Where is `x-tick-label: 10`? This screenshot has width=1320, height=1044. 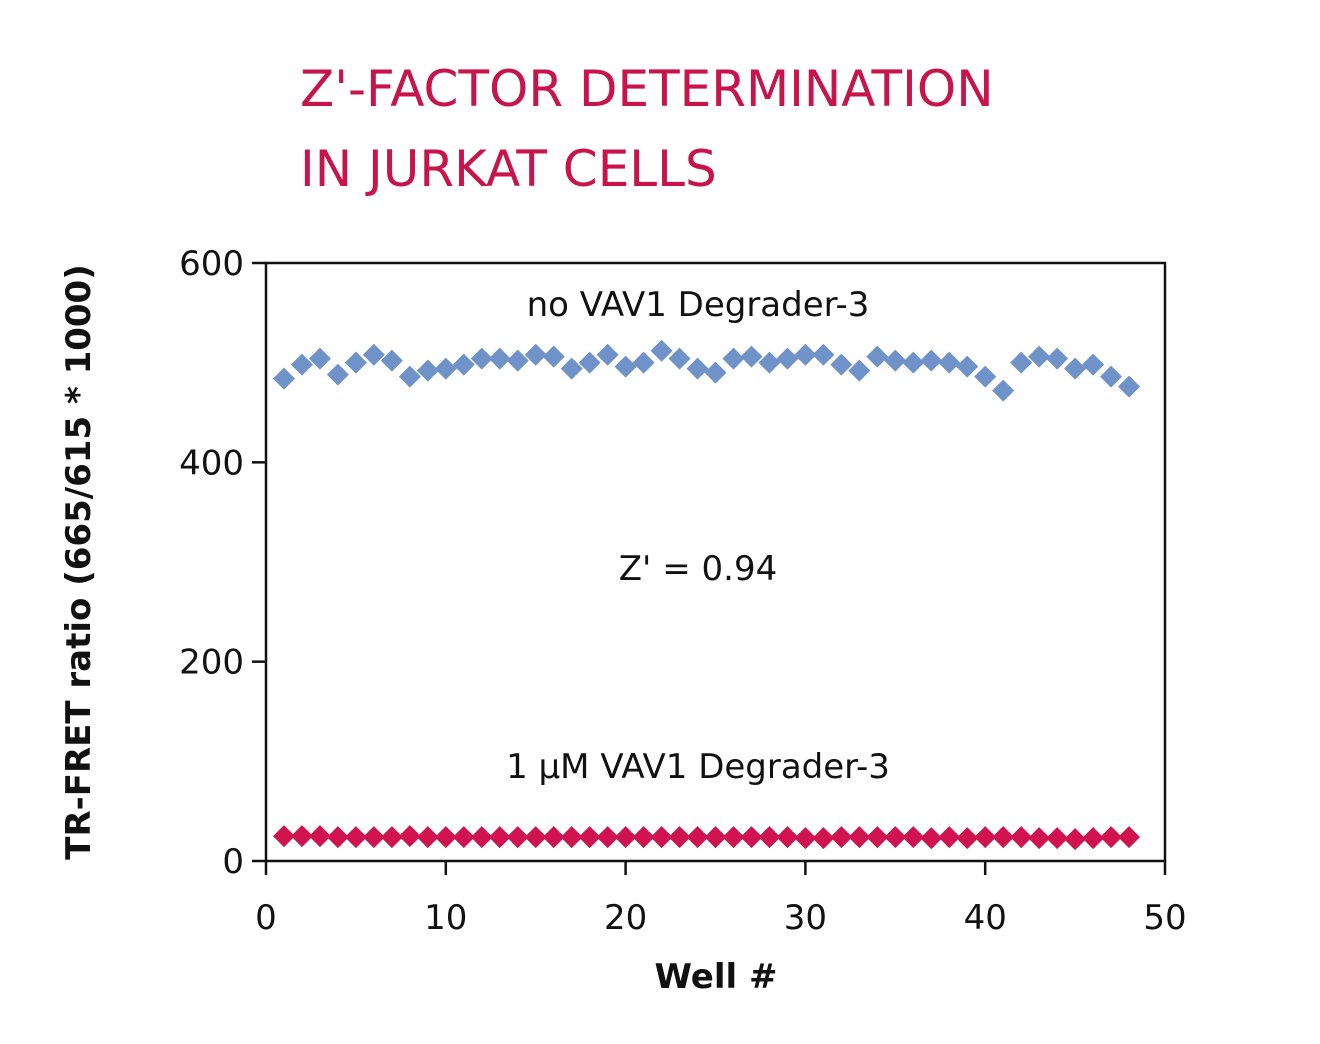
x-tick-label: 10 is located at coordinates (445, 918).